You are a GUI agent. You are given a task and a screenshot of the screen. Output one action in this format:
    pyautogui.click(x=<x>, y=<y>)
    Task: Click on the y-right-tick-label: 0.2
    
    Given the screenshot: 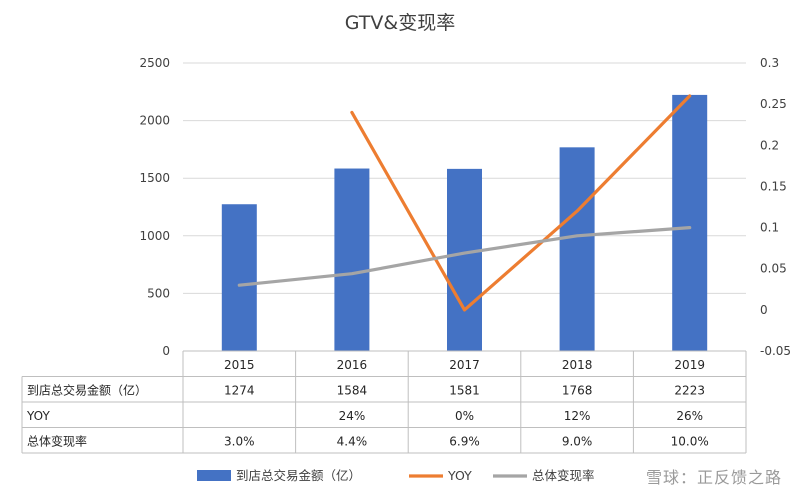 What is the action you would take?
    pyautogui.click(x=769, y=145)
    